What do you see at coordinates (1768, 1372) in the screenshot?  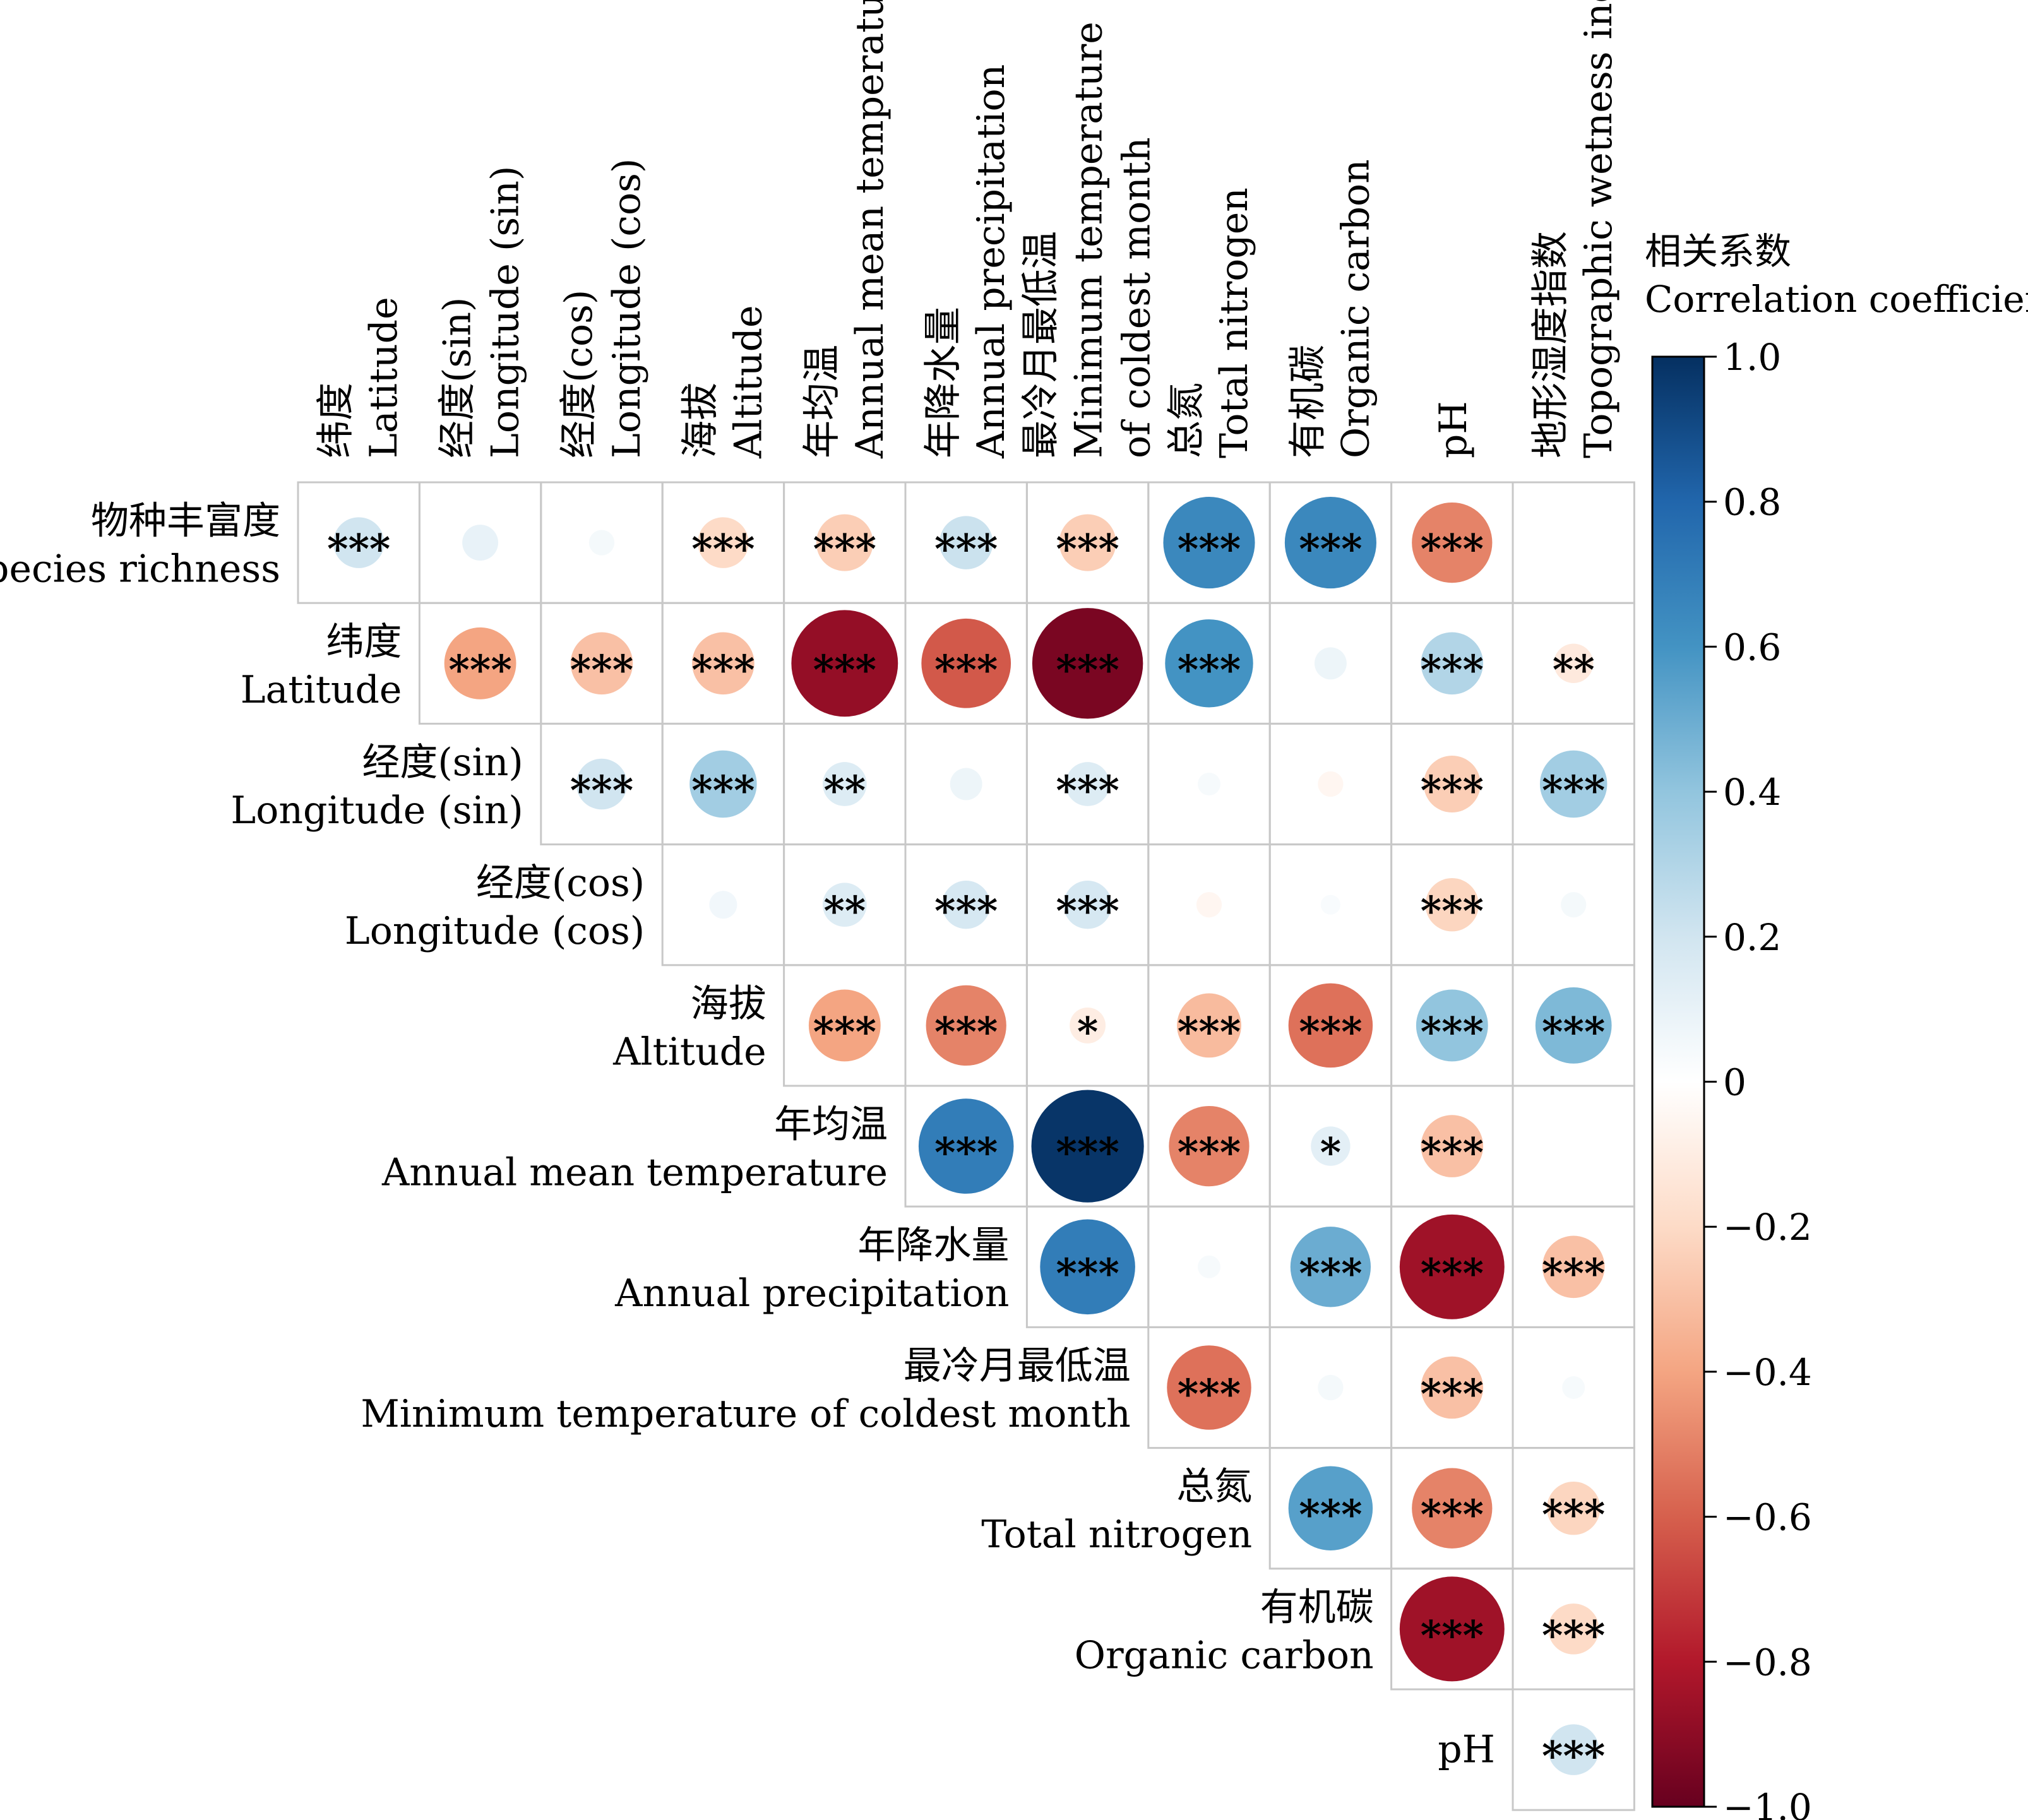 I see `colorbar-tick-label: −0.4` at bounding box center [1768, 1372].